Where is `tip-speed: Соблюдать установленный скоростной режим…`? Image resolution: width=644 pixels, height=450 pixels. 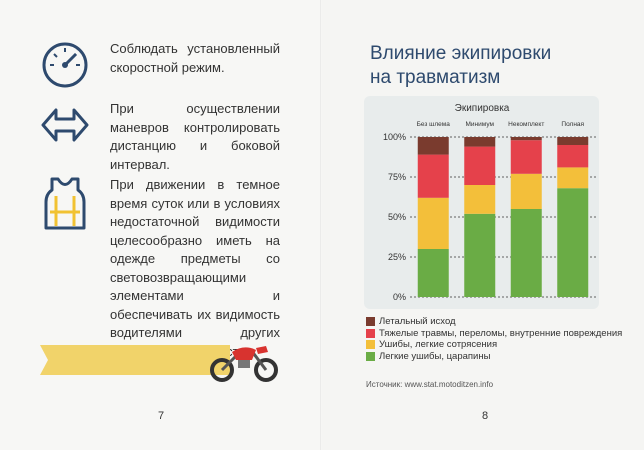 tip-speed: Соблюдать установленный скоростной режим… is located at coordinates (160, 67).